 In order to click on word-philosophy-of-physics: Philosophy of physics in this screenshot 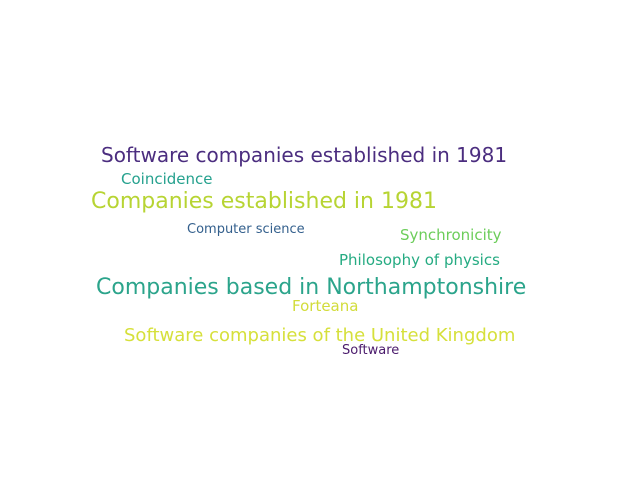, I will do `click(419, 260)`.